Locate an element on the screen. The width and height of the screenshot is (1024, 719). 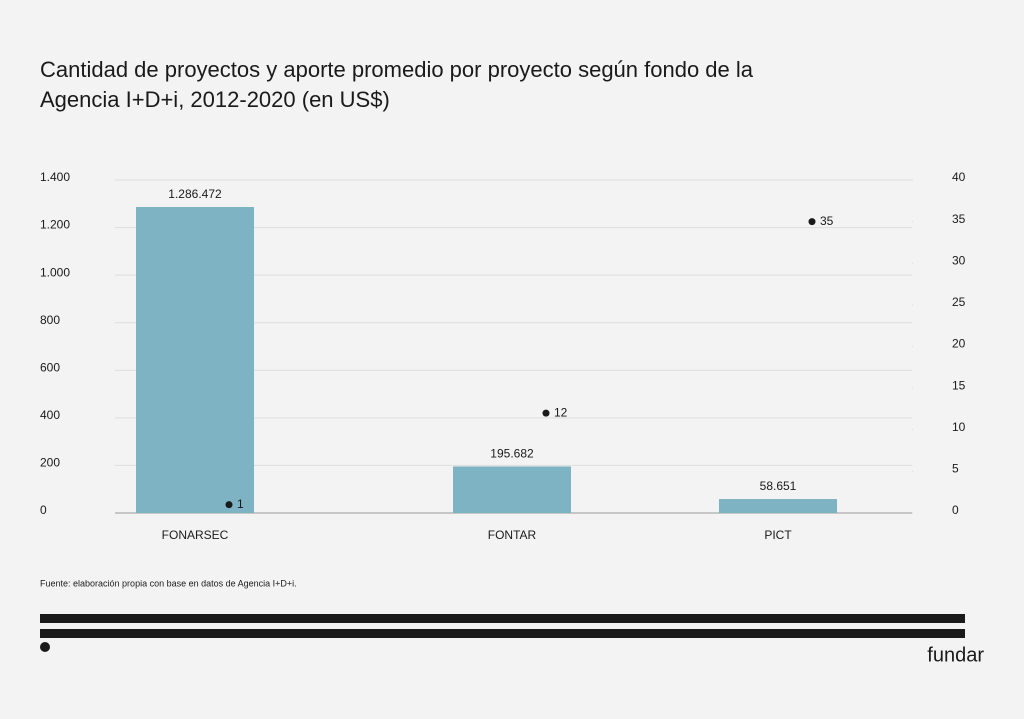
y2-tick-label: 20 is located at coordinates (959, 344).